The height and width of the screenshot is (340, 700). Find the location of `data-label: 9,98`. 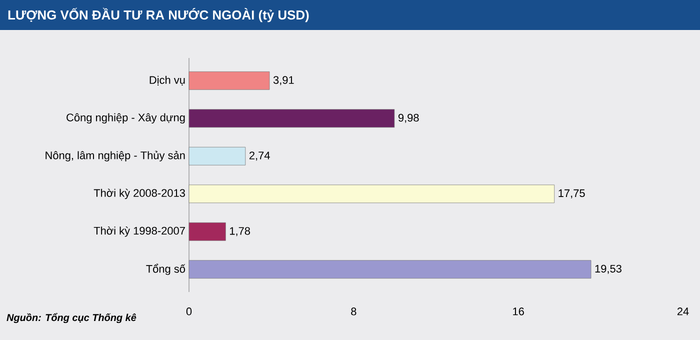

data-label: 9,98 is located at coordinates (408, 118).